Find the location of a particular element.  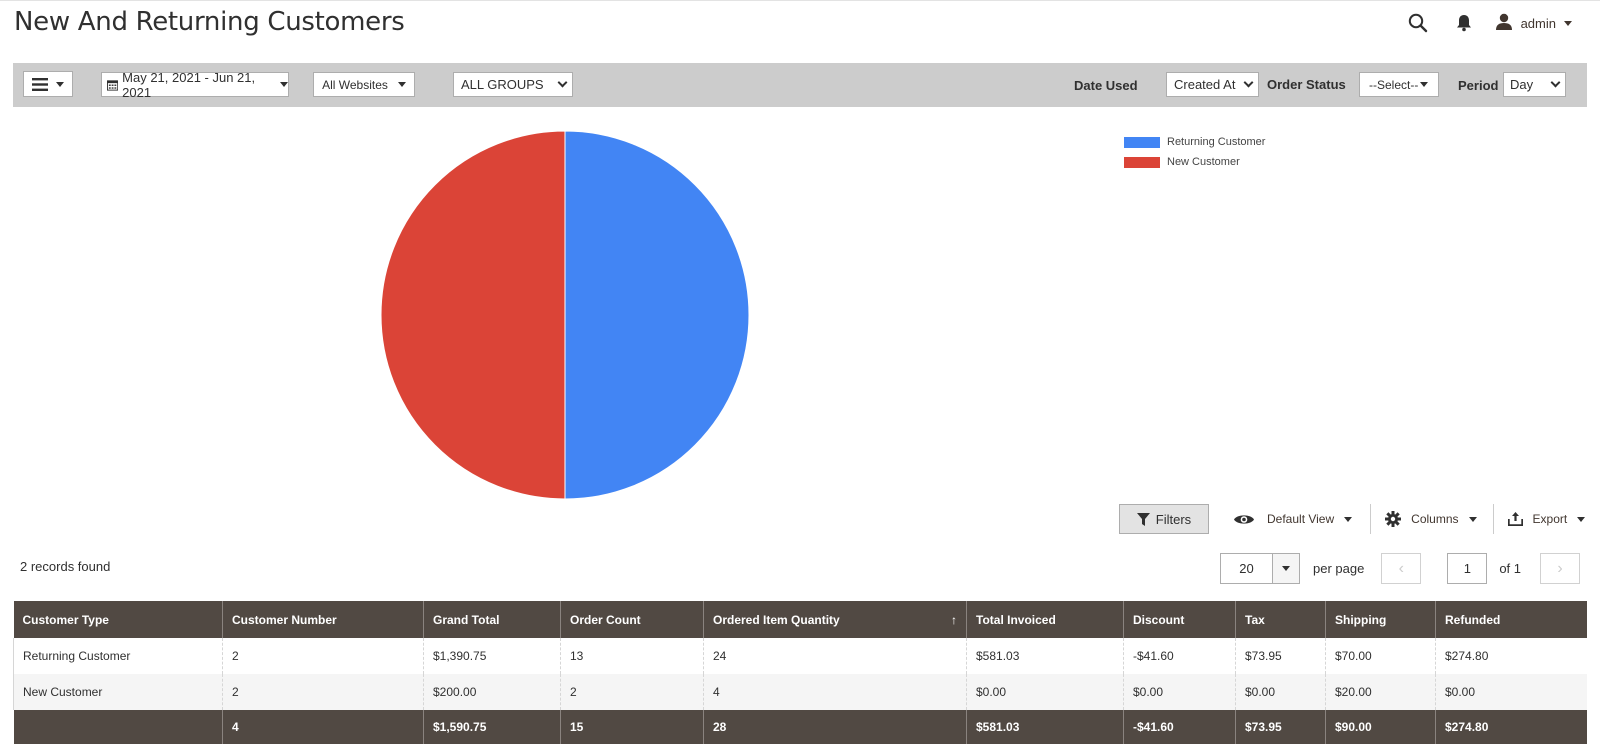

view-switcher: Default View is located at coordinates (1293, 519).